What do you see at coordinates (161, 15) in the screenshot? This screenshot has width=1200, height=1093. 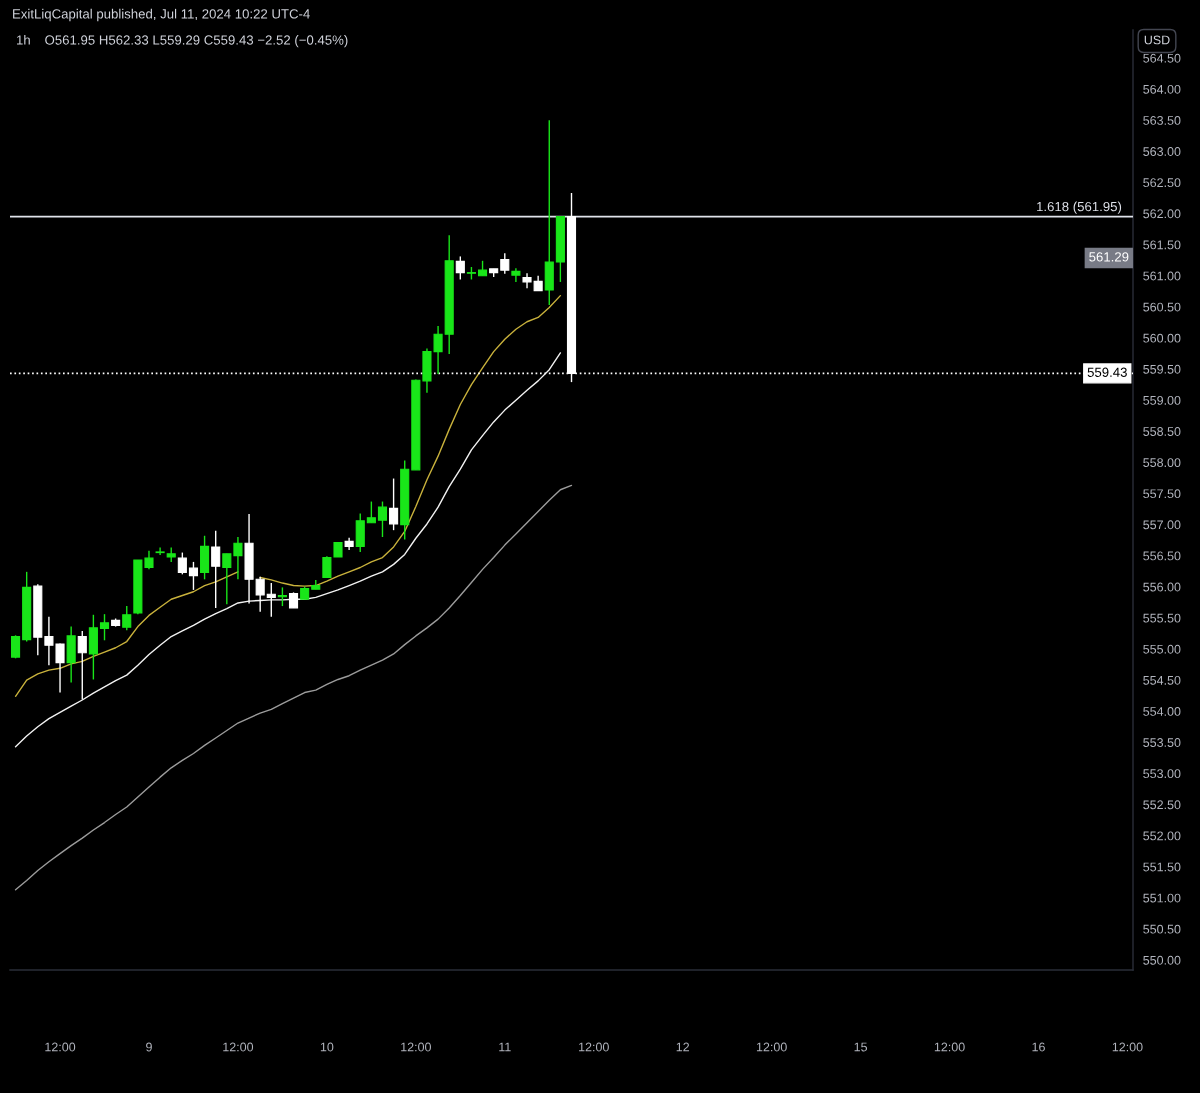 I see `text: ExitLiqCapital published, Jul 11, 2024 10:22 UTC-4` at bounding box center [161, 15].